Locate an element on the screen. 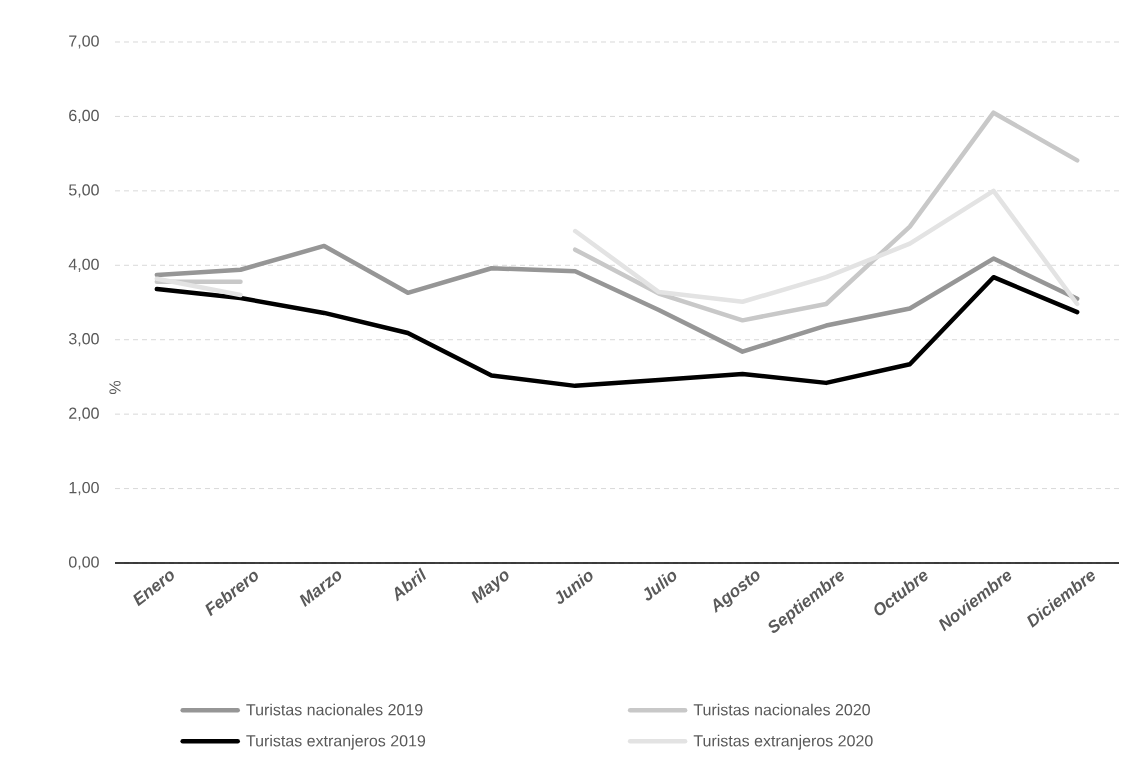 The height and width of the screenshot is (769, 1134). y-tick-label: 2,00 is located at coordinates (84, 414).